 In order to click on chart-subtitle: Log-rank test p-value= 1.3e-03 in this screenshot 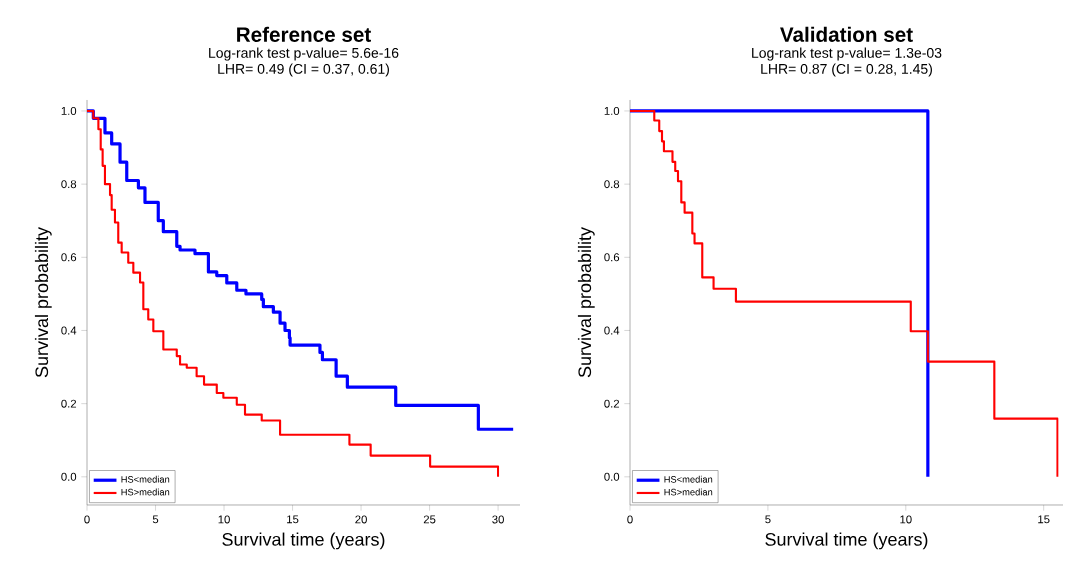, I will do `click(847, 54)`.